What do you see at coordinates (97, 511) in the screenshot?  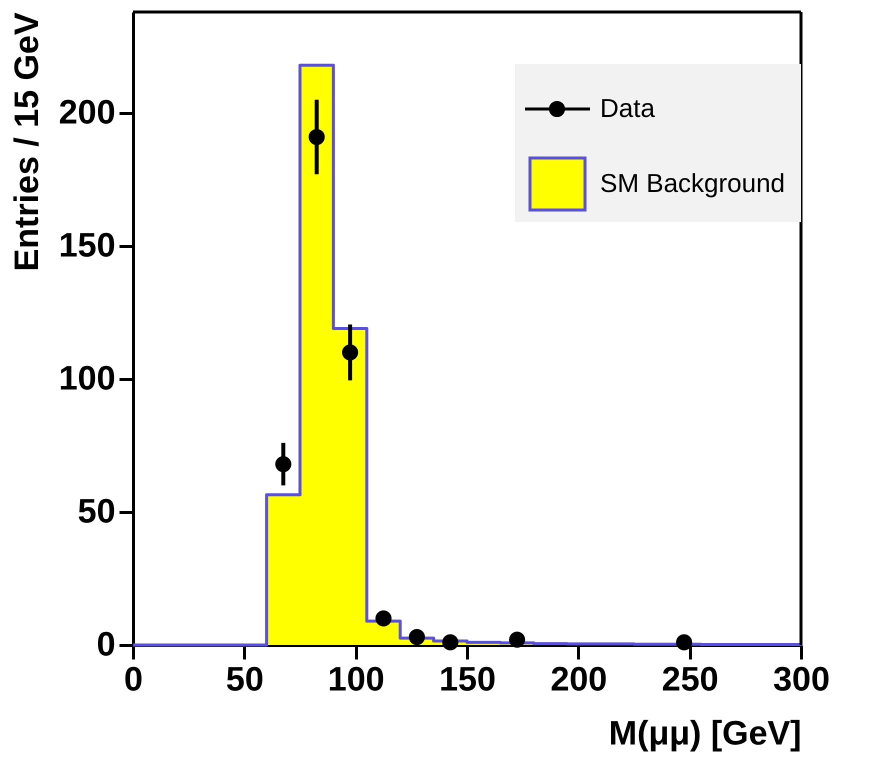 I see `y-tick-label: 50` at bounding box center [97, 511].